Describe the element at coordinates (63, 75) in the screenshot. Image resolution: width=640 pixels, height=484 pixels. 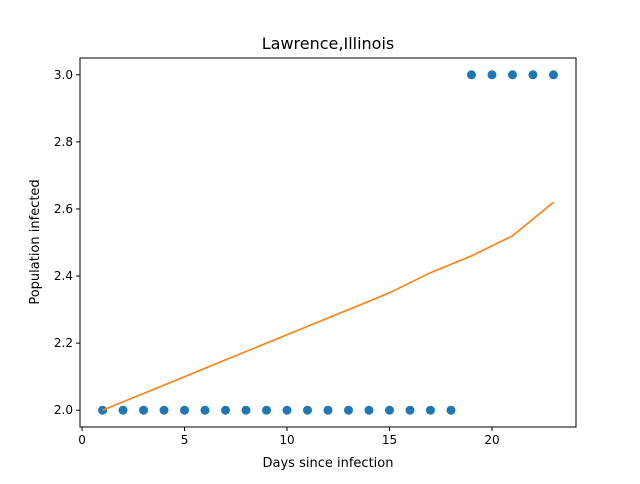
I see `y-tick-label: 3.0` at that location.